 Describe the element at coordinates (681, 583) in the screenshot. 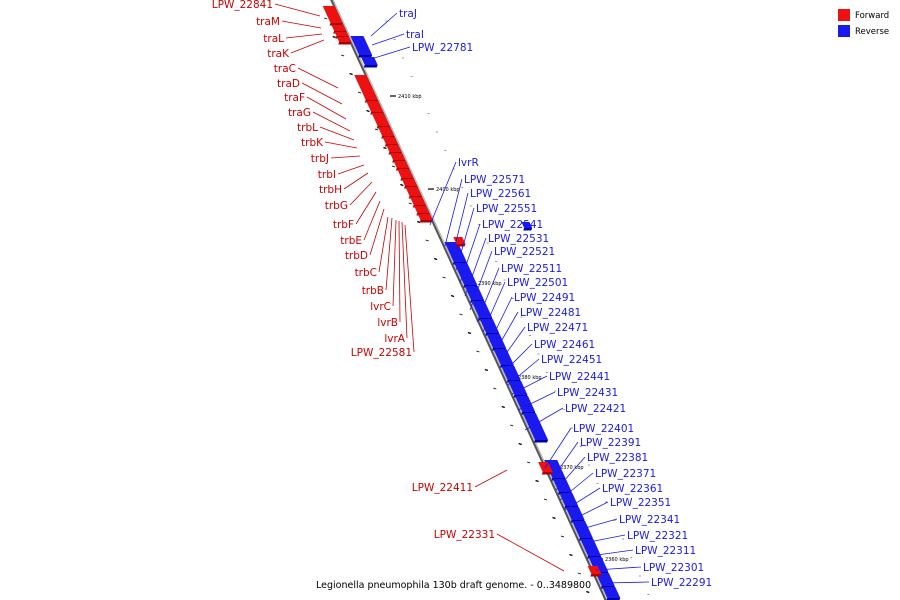

I see `gene-label: LPW_22291` at that location.